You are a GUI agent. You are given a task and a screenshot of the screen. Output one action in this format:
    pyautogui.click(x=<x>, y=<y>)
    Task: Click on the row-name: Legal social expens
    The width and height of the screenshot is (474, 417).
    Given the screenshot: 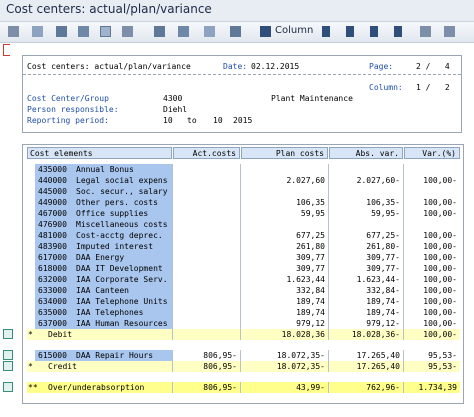 What is the action you would take?
    pyautogui.click(x=122, y=180)
    